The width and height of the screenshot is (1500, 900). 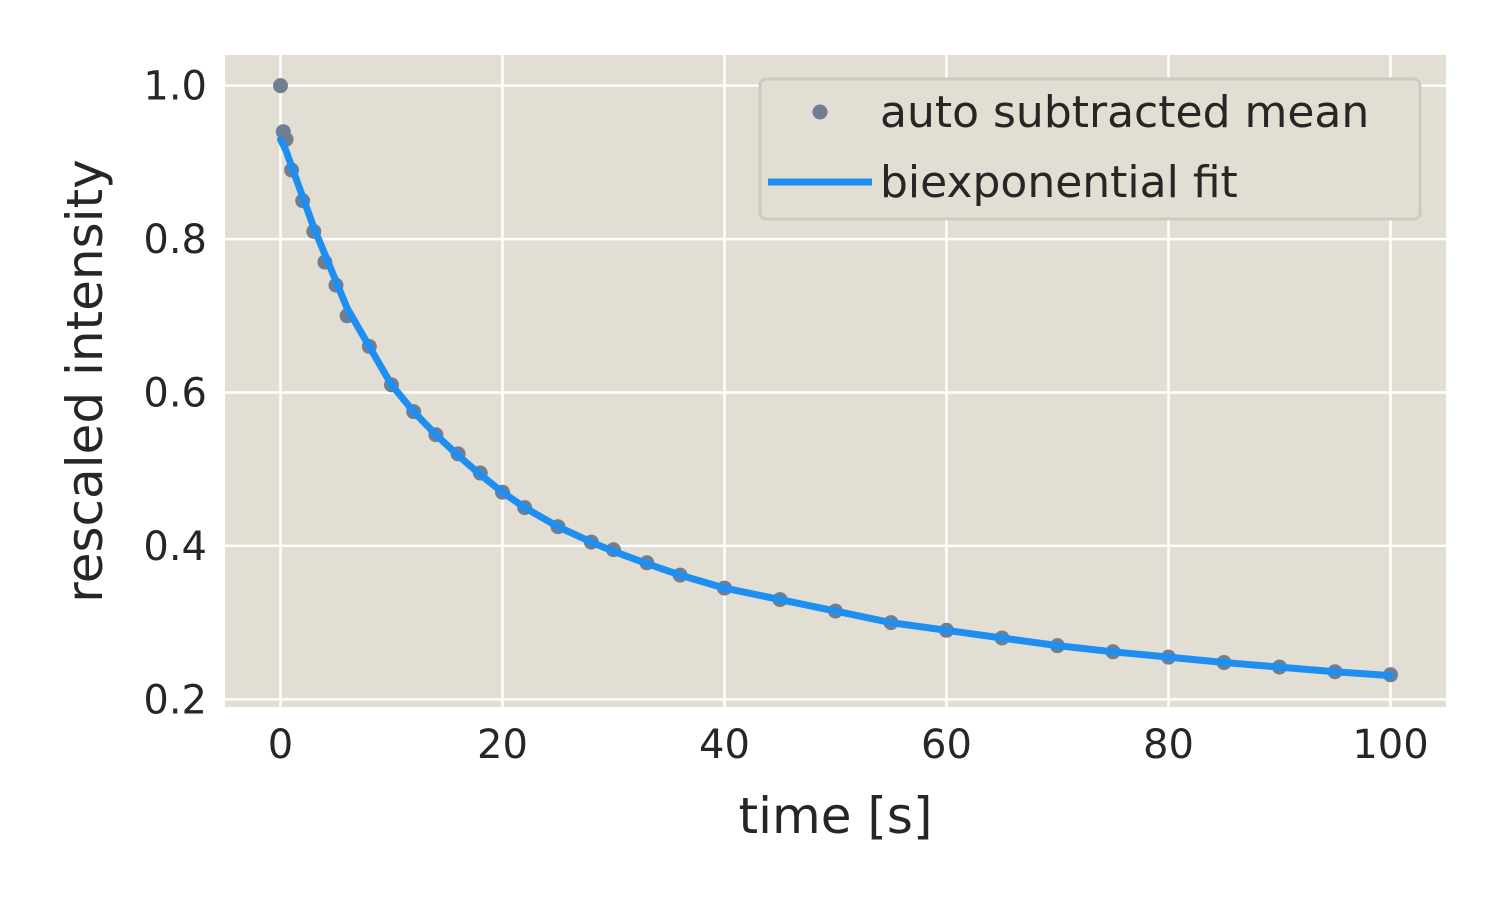 I want to click on legend-marker-points, so click(x=820, y=112).